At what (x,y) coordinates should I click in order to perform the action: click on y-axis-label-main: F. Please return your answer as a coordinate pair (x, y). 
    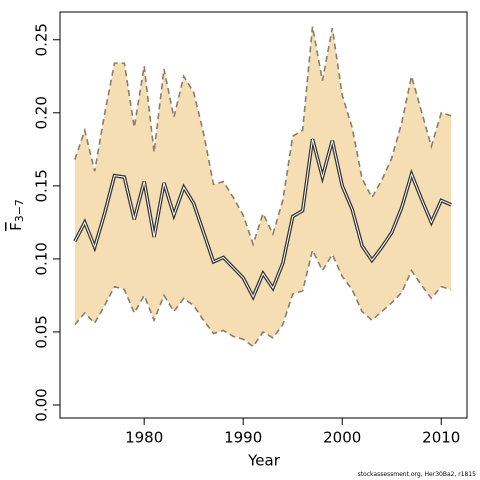
    Looking at the image, I should click on (16, 226).